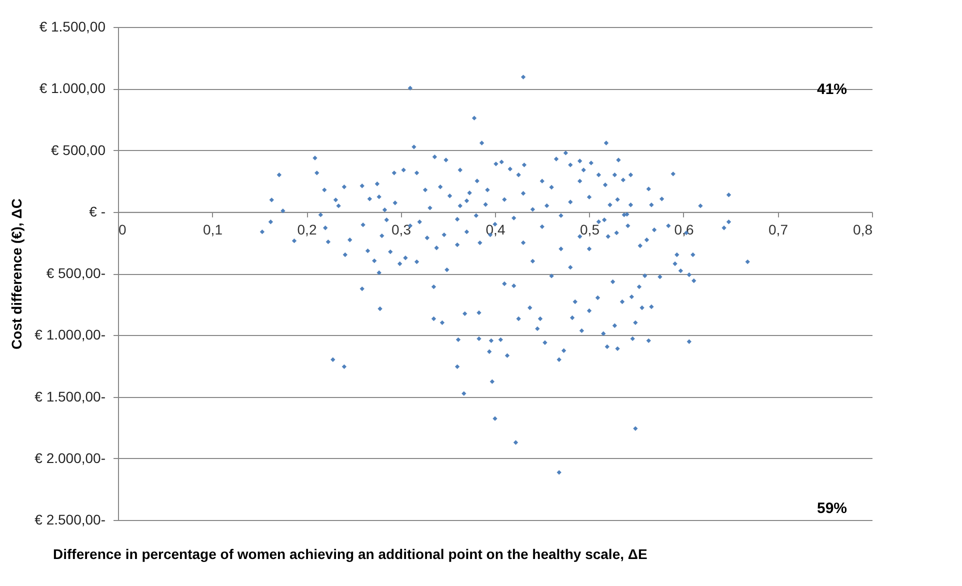  What do you see at coordinates (684, 229) in the screenshot?
I see `x-tick-label: 0,6` at bounding box center [684, 229].